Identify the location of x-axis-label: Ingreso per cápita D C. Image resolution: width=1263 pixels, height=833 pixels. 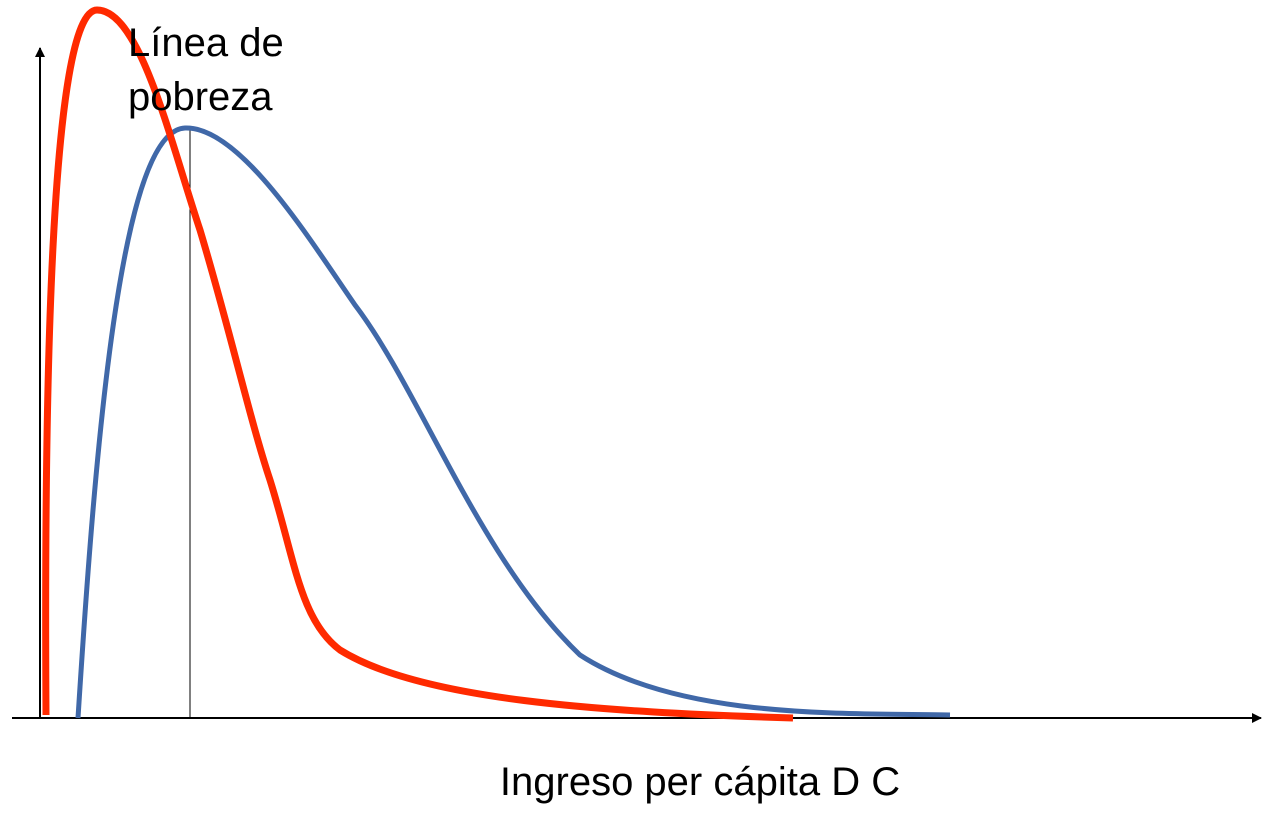
(700, 782).